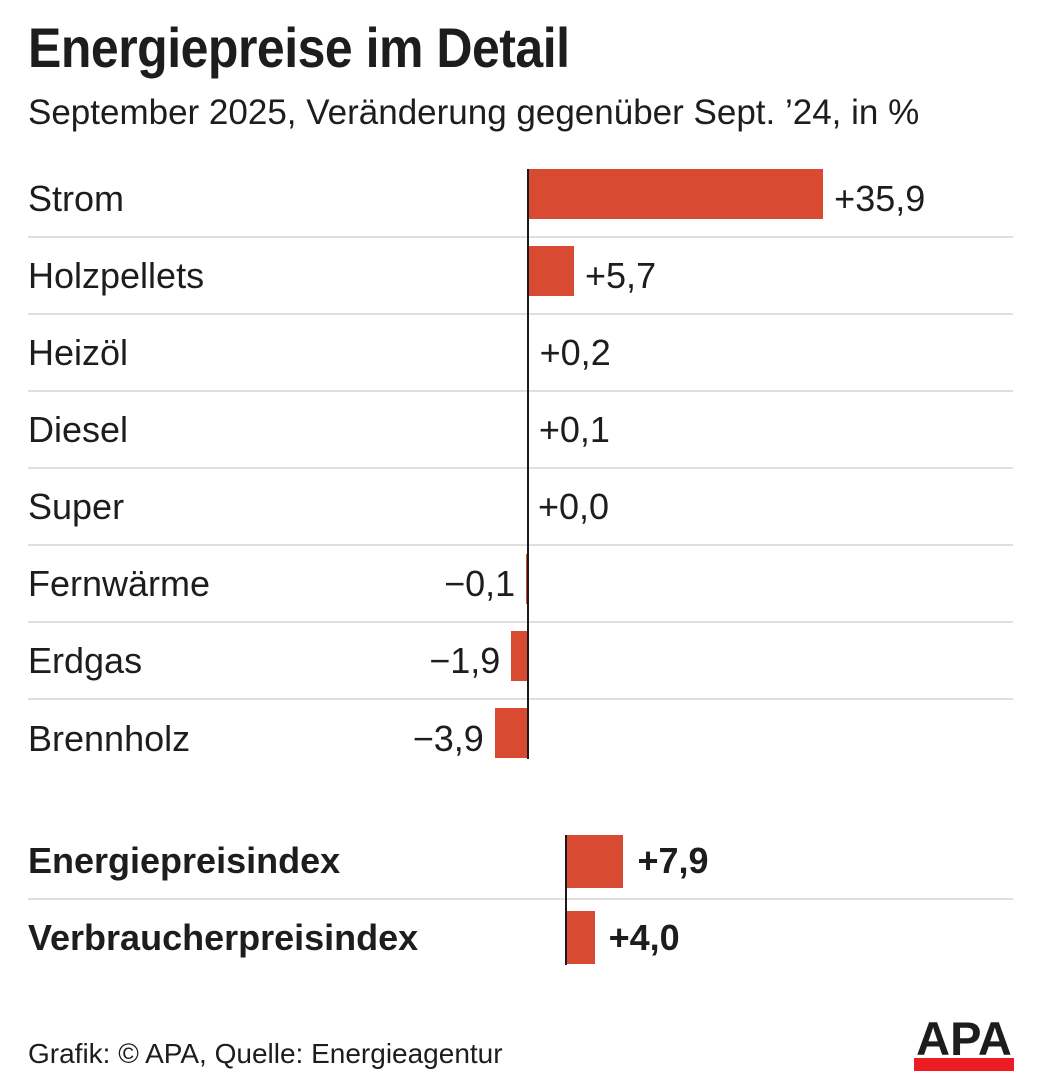 The height and width of the screenshot is (1088, 1041). I want to click on value-label: +4,0, so click(644, 937).